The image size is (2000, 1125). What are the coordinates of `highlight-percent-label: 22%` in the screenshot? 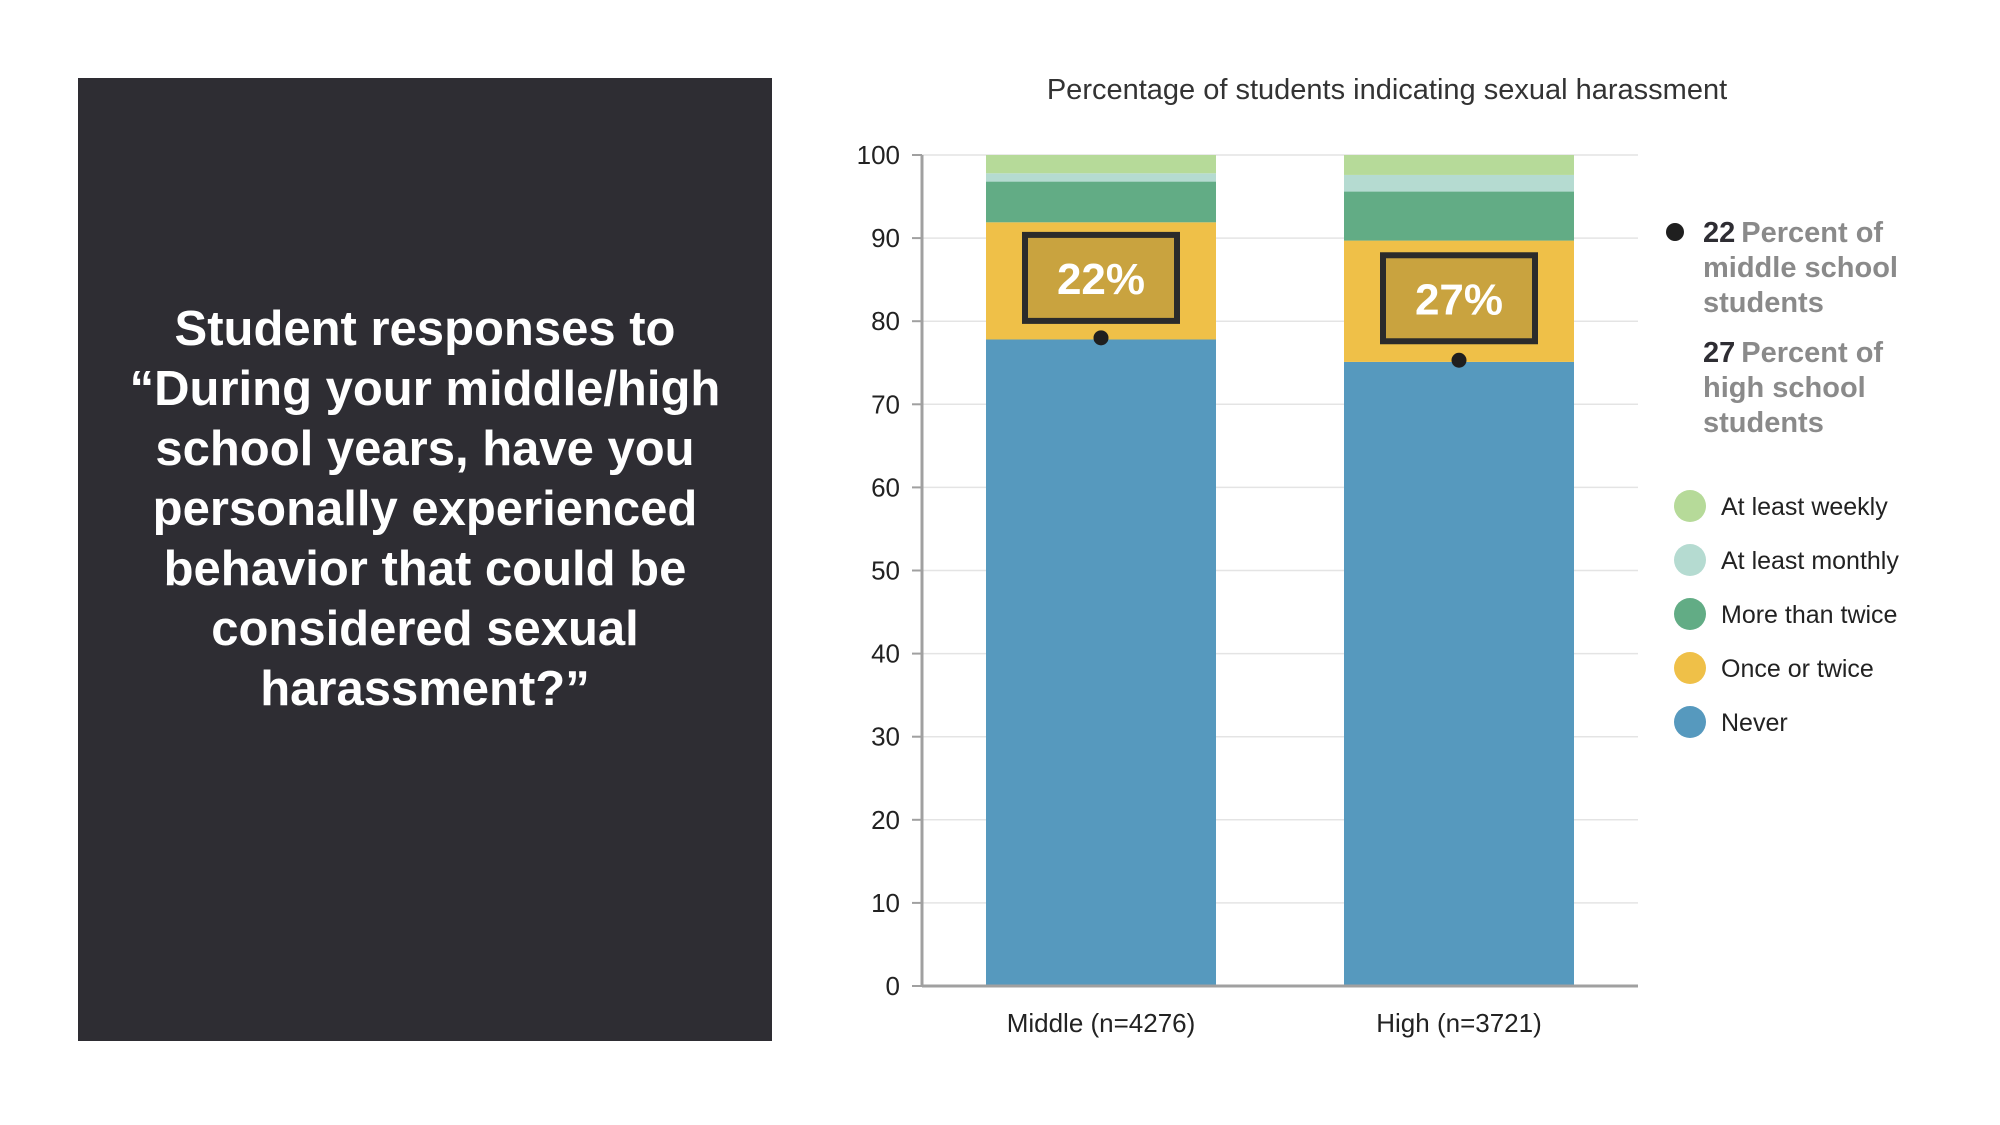 It's located at (1101, 279).